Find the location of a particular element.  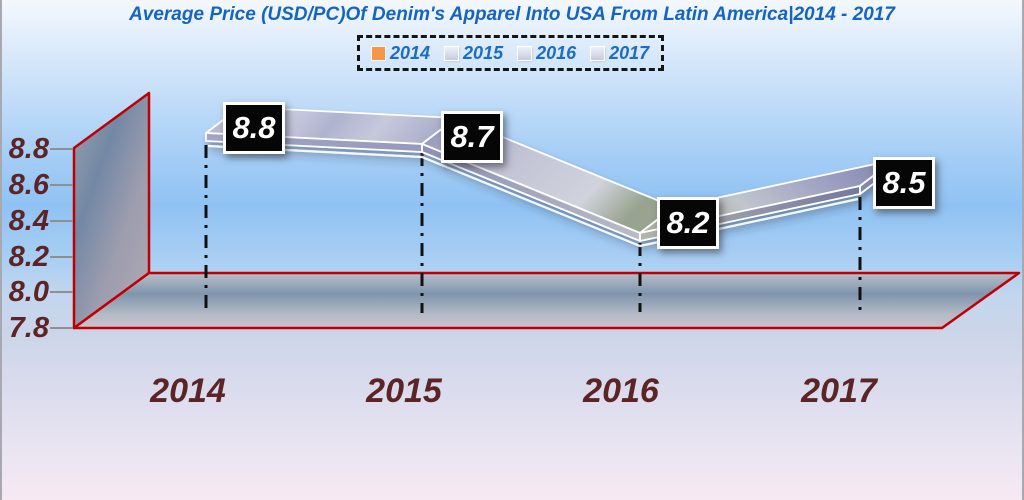

y-tick-label: 7.8 is located at coordinates (28, 328).